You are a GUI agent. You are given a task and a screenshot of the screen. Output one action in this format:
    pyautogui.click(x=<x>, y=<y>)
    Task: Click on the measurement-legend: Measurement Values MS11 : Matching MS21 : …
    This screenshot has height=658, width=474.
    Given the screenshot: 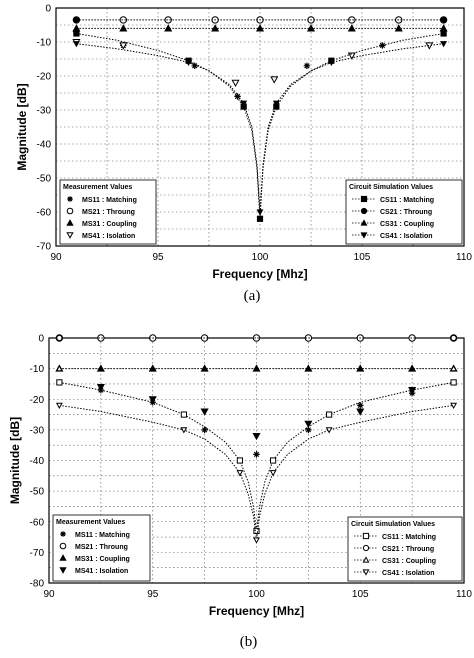 What is the action you would take?
    pyautogui.click(x=101, y=548)
    